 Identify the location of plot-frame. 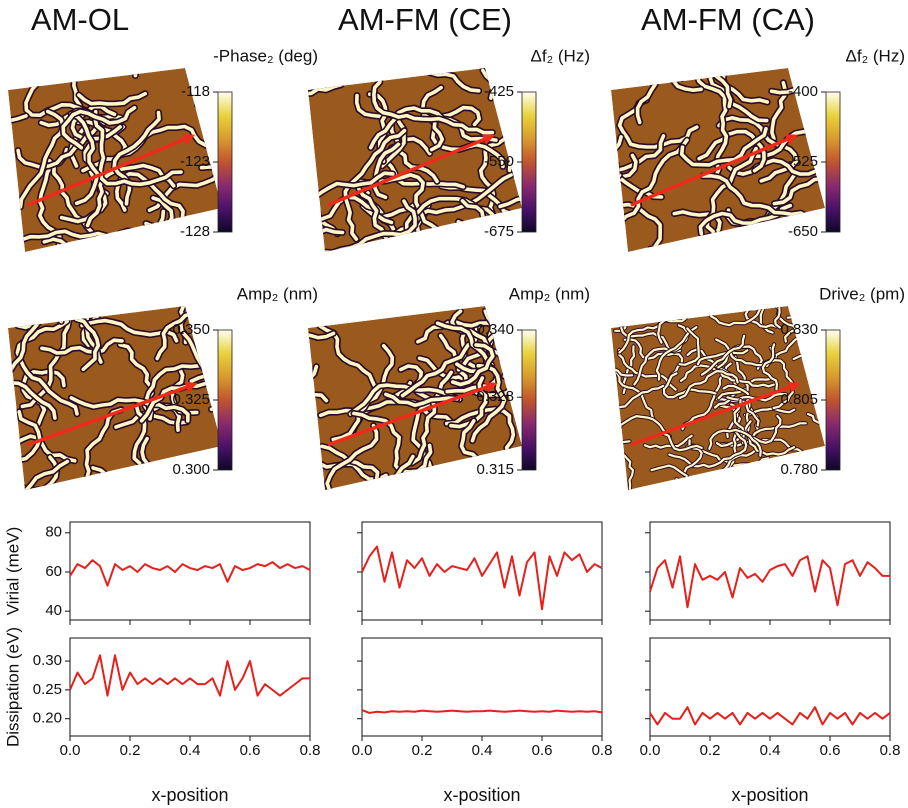
(190, 571).